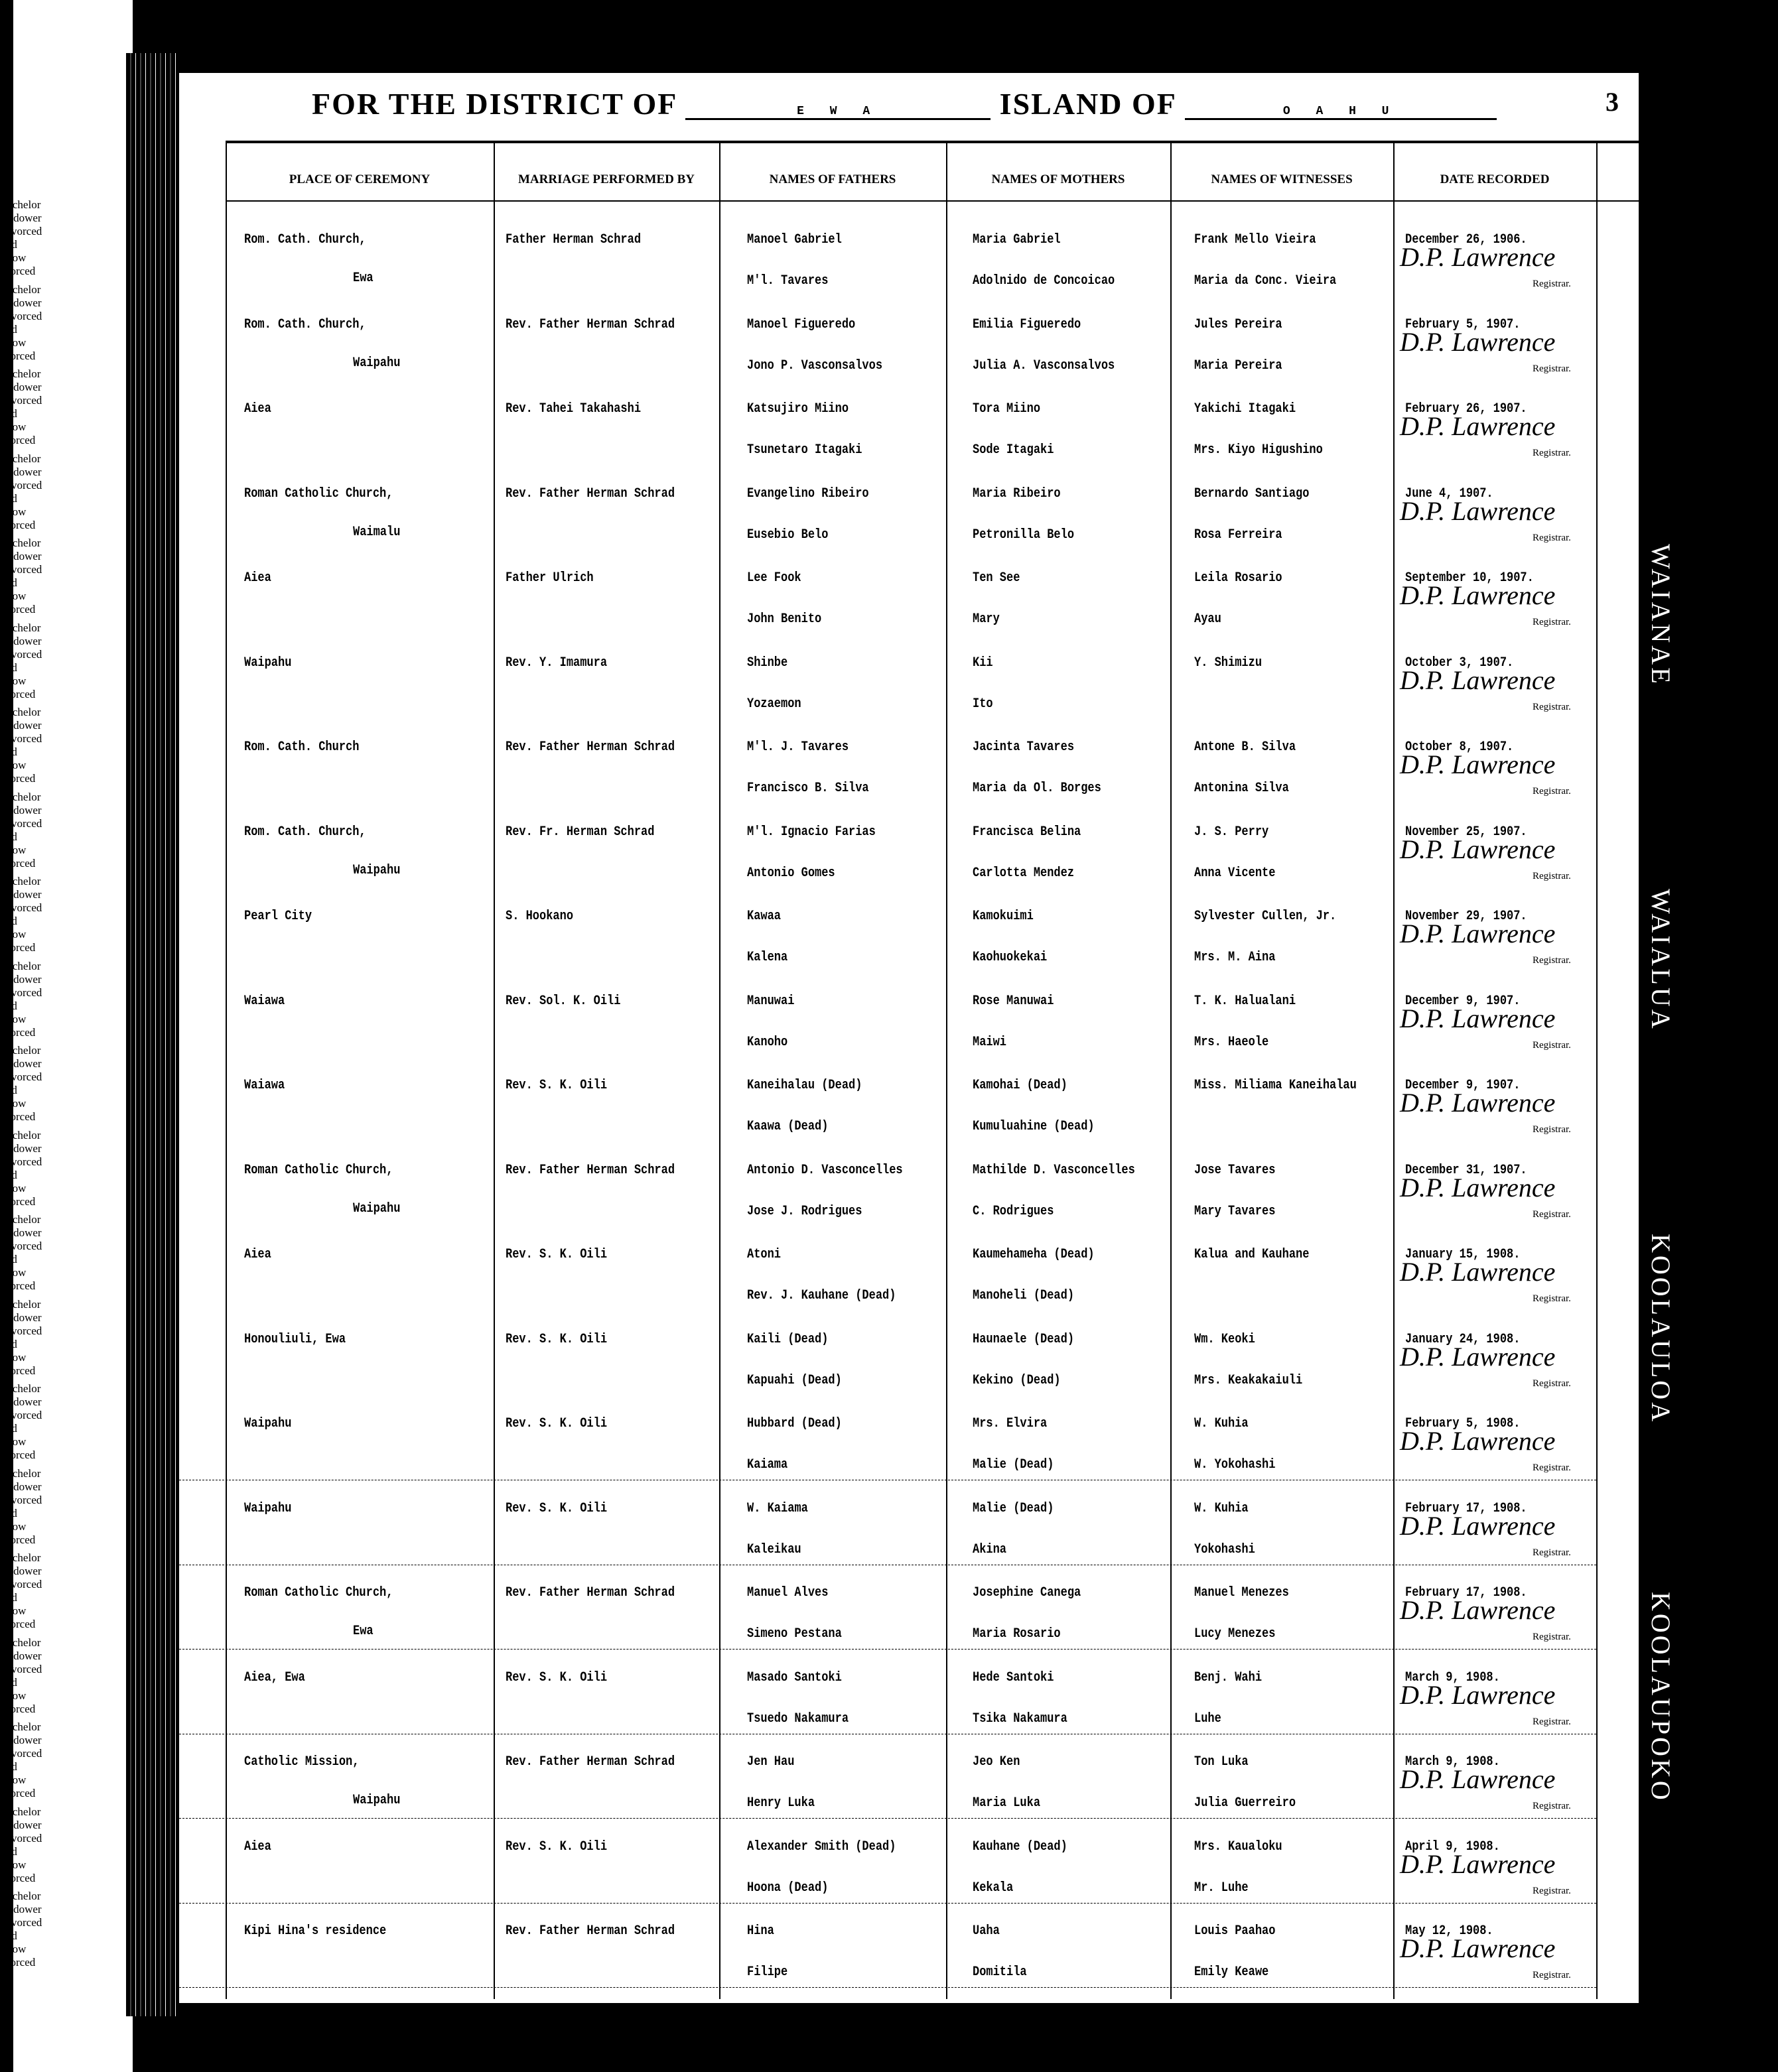 The image size is (1778, 2072). What do you see at coordinates (1037, 789) in the screenshot?
I see `mother-name: Maria da Ol. Borges` at bounding box center [1037, 789].